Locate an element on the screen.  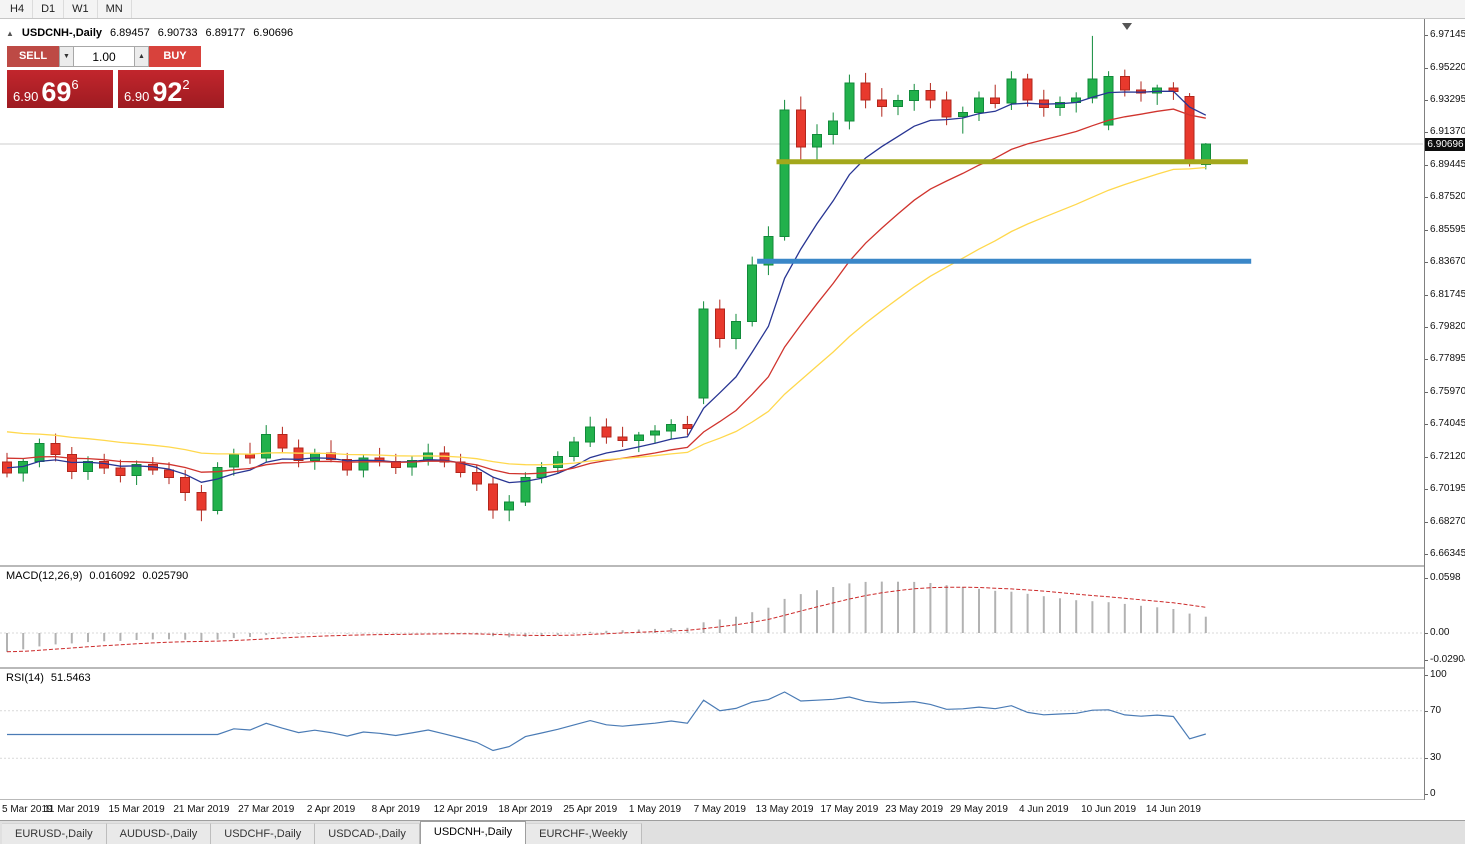
timeframe-button-w1: W1 is located at coordinates (81, 9).